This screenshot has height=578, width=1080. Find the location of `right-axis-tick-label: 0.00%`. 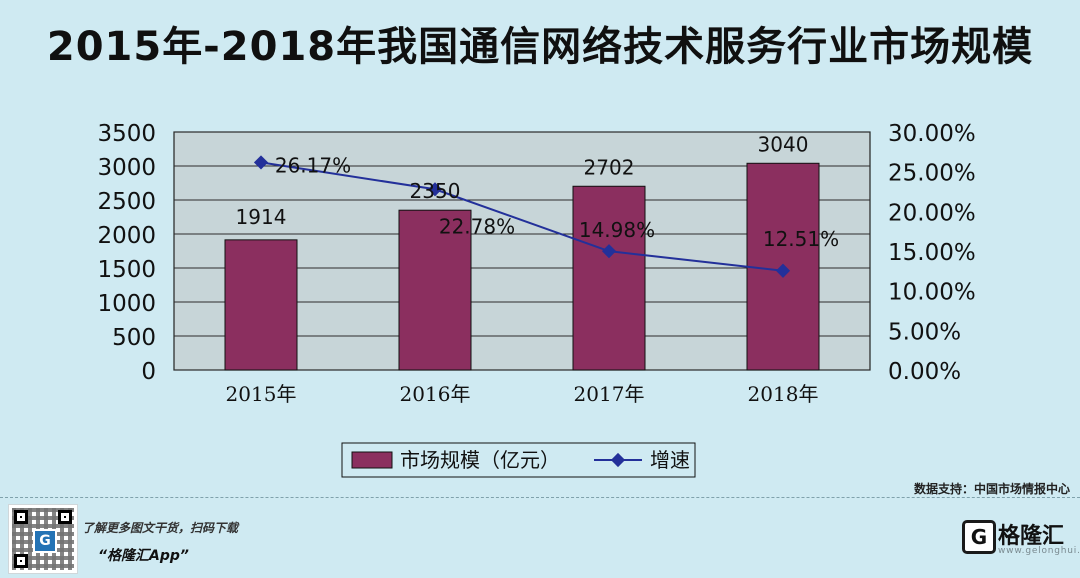

right-axis-tick-label: 0.00% is located at coordinates (924, 372).